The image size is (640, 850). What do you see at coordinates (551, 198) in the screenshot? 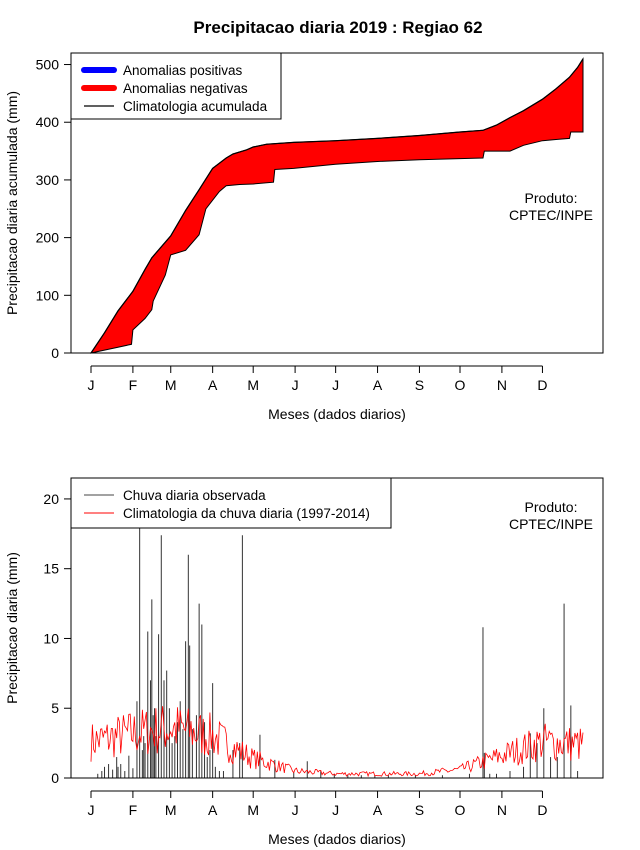
I see `top-product-label: Produto:` at bounding box center [551, 198].